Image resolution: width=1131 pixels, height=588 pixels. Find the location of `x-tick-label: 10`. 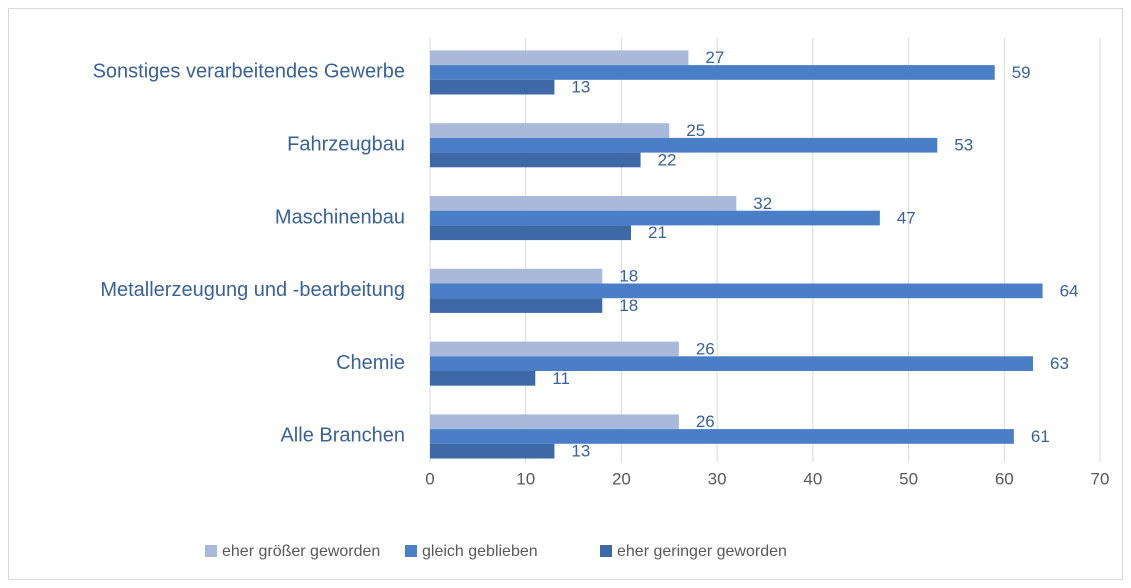

x-tick-label: 10 is located at coordinates (525, 478).